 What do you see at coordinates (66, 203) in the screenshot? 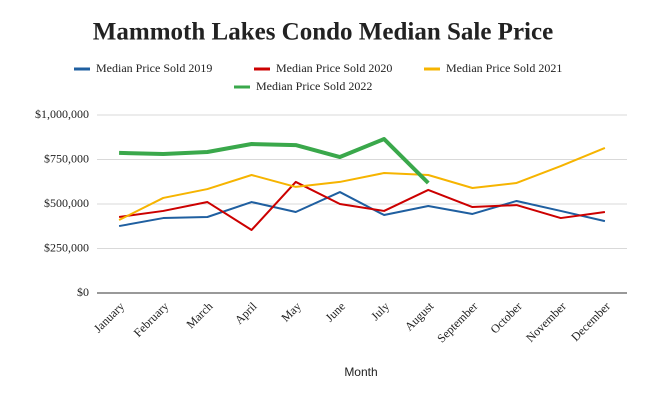
I see `y-tick-label: $500,000` at bounding box center [66, 203].